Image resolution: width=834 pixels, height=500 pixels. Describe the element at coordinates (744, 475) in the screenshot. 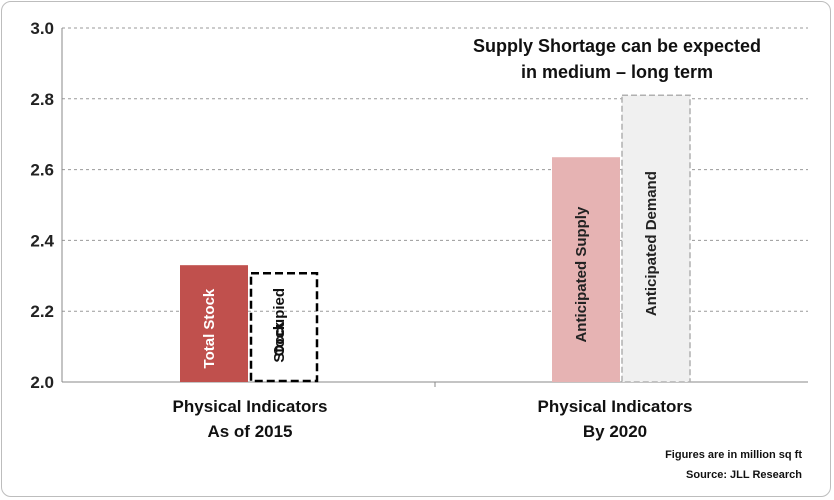

I see `source-note: Source: JLL Research` at that location.